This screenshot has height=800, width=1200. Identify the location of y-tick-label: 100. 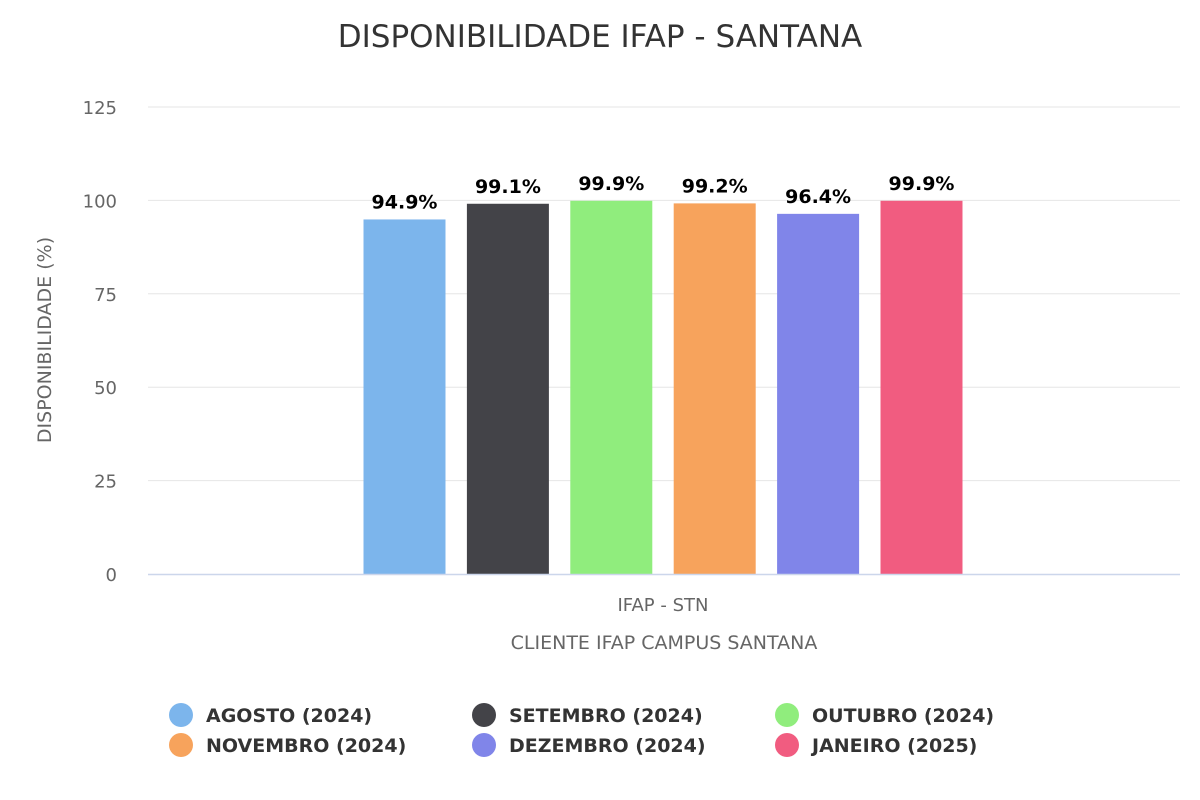
(100, 201).